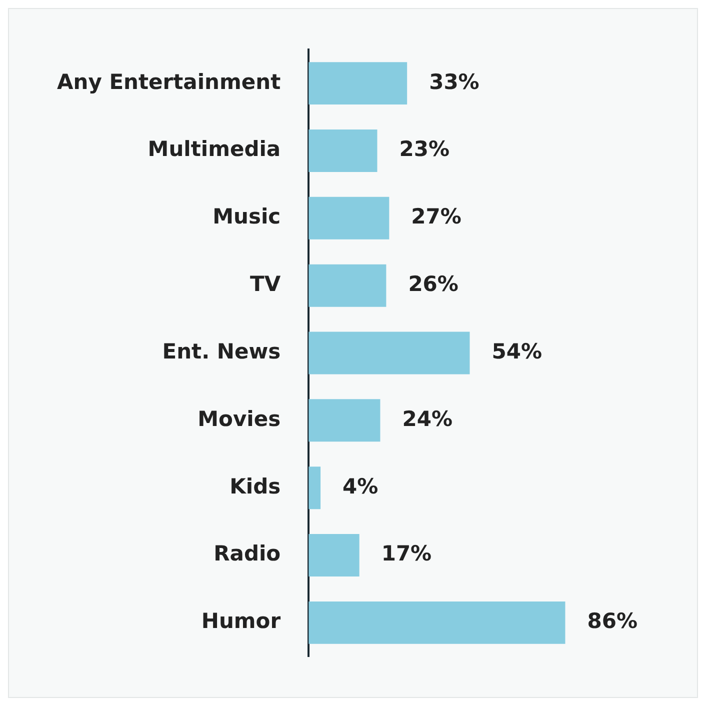  Describe the element at coordinates (454, 82) in the screenshot. I see `data-label: 33%` at that location.